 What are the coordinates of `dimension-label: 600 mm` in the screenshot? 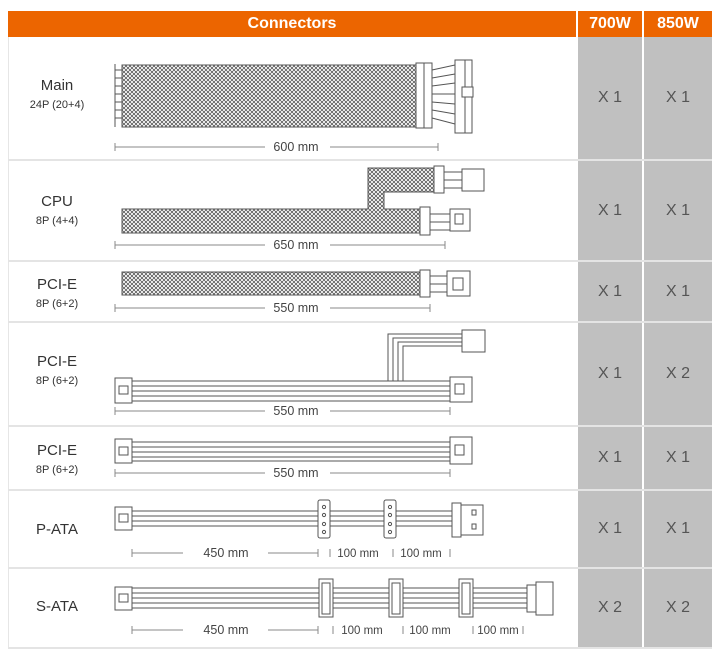 It's located at (295, 147).